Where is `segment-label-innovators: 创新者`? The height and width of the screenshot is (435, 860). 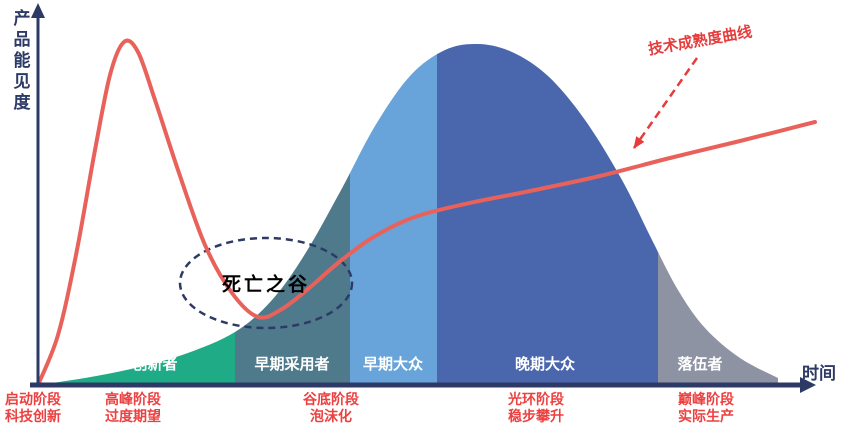 segment-label-innovators: 创新者 is located at coordinates (155, 364).